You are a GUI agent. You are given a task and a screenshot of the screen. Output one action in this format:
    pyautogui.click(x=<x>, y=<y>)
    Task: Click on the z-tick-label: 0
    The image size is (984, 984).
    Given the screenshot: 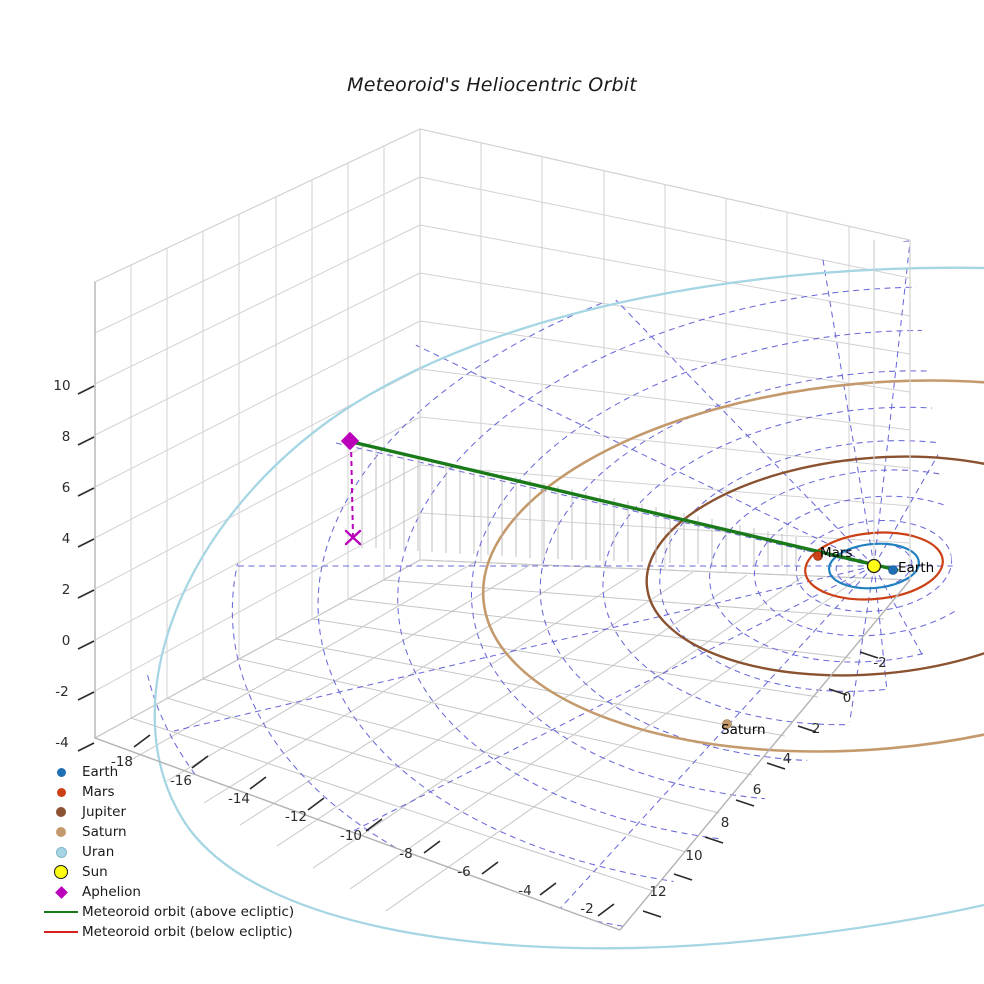 What is the action you would take?
    pyautogui.click(x=66, y=641)
    